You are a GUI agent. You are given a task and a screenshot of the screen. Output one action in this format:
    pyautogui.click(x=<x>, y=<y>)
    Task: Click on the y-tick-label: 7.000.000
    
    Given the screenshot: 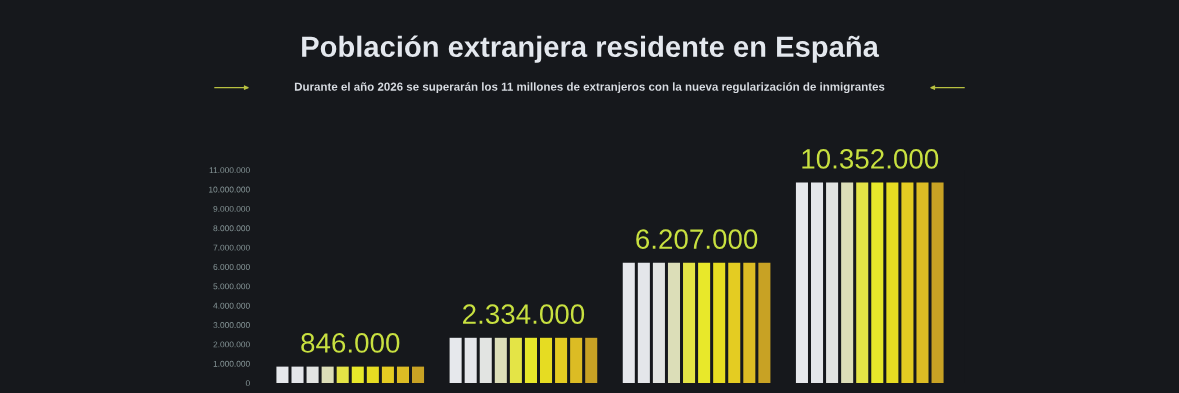 What is the action you would take?
    pyautogui.click(x=231, y=247)
    